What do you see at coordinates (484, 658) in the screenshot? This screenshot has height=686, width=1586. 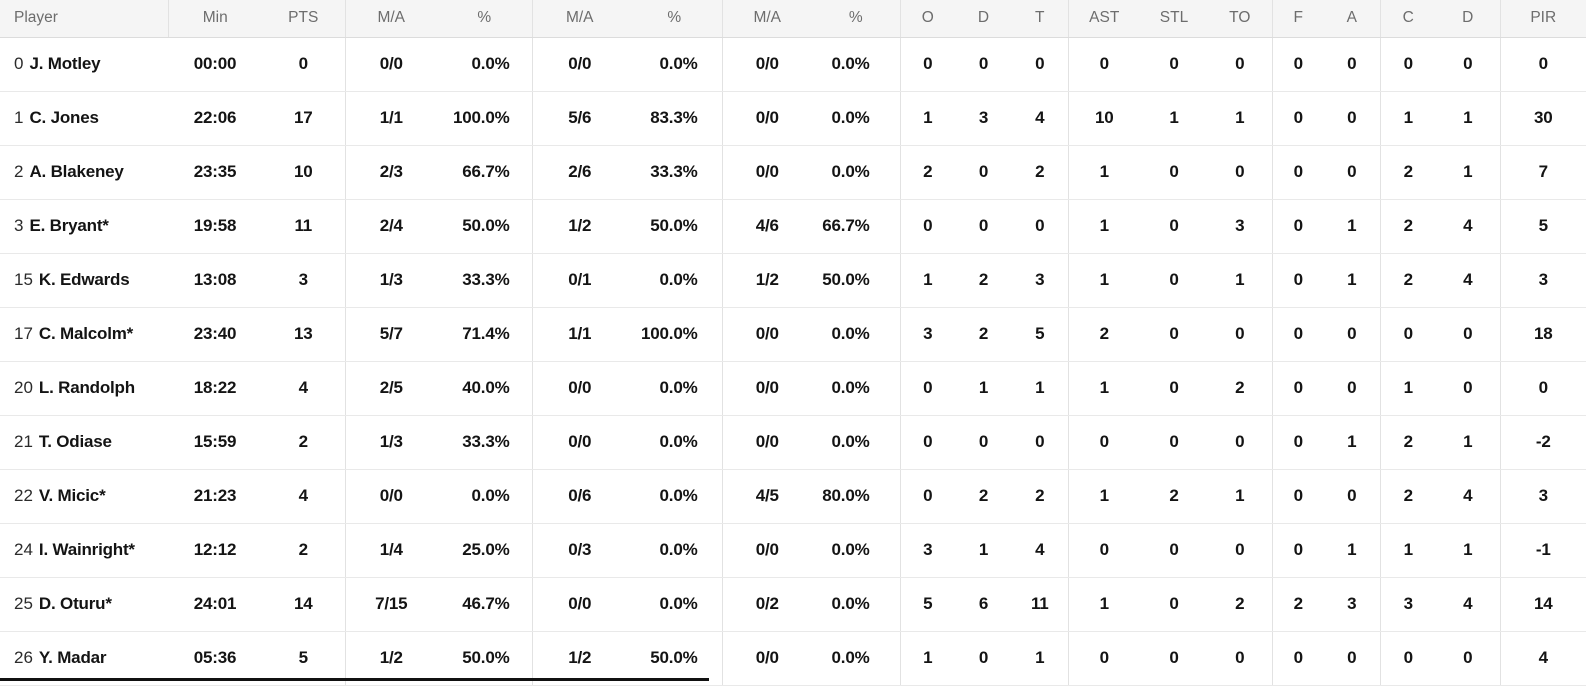 I see `cell-2pt-pct: 50.0%` at bounding box center [484, 658].